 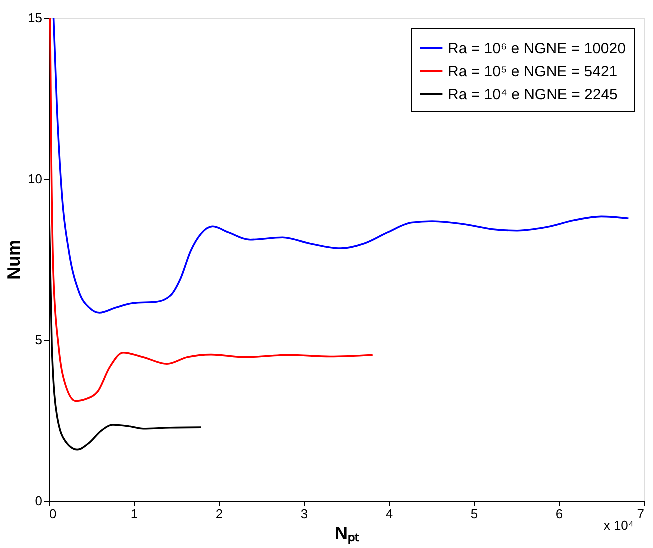 I want to click on legend-label: Ra = 10⁵ e NGNE = 5421, so click(x=533, y=72).